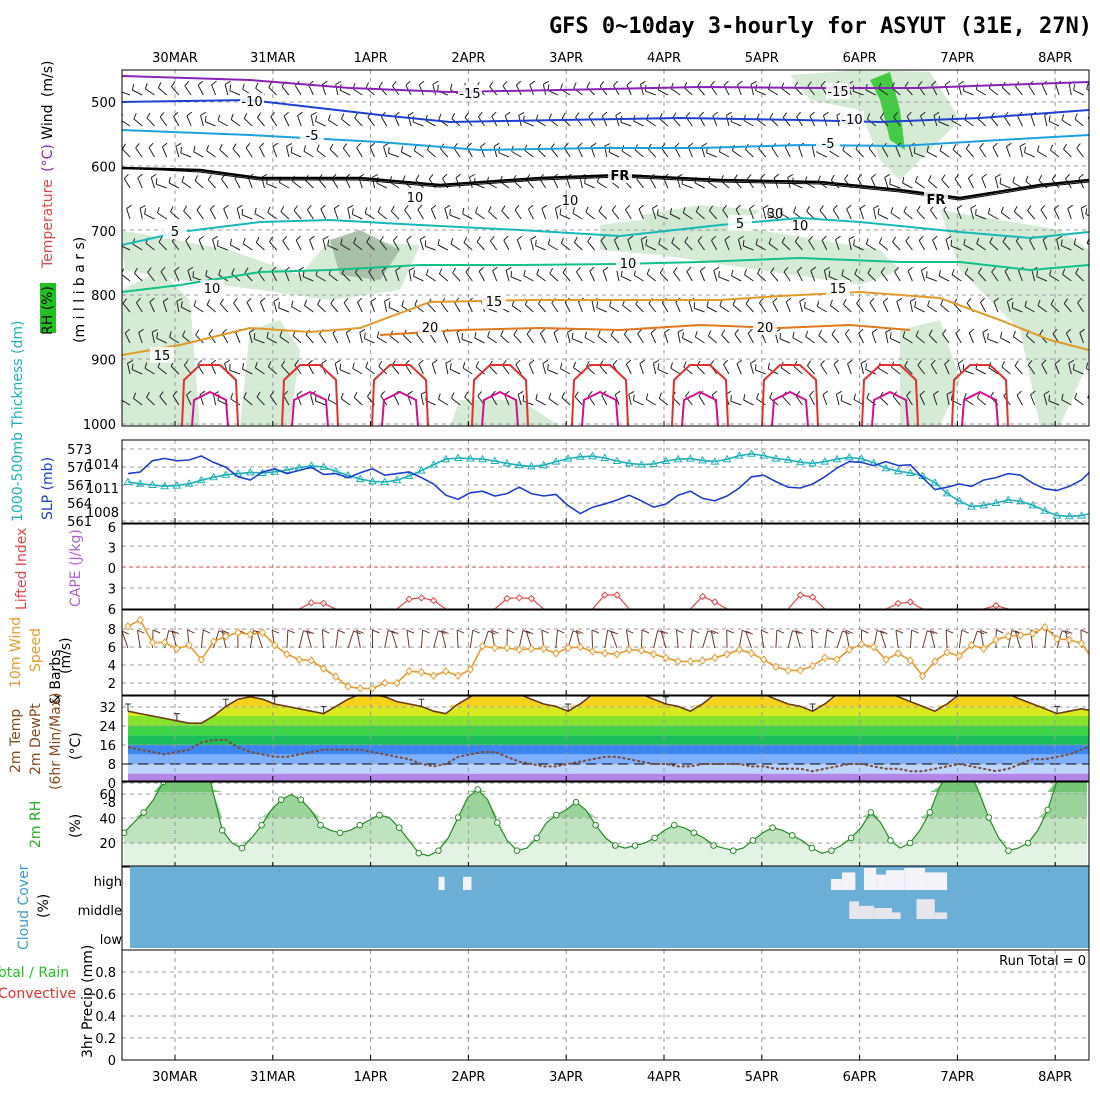 The width and height of the screenshot is (1100, 1100). Describe the element at coordinates (866, 912) in the screenshot. I see `middle-cloud-block` at that location.